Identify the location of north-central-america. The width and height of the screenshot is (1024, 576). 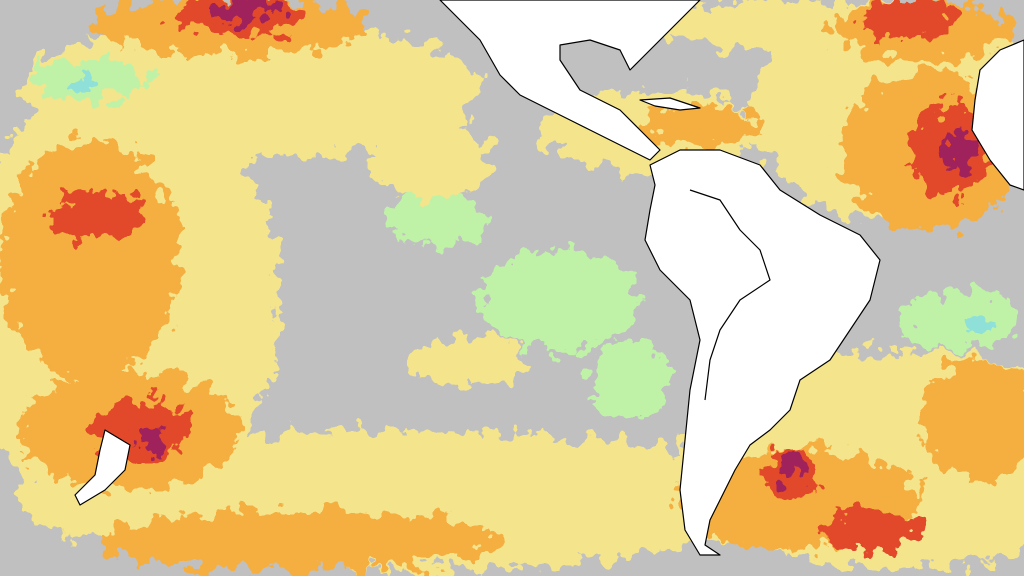
(570, 80).